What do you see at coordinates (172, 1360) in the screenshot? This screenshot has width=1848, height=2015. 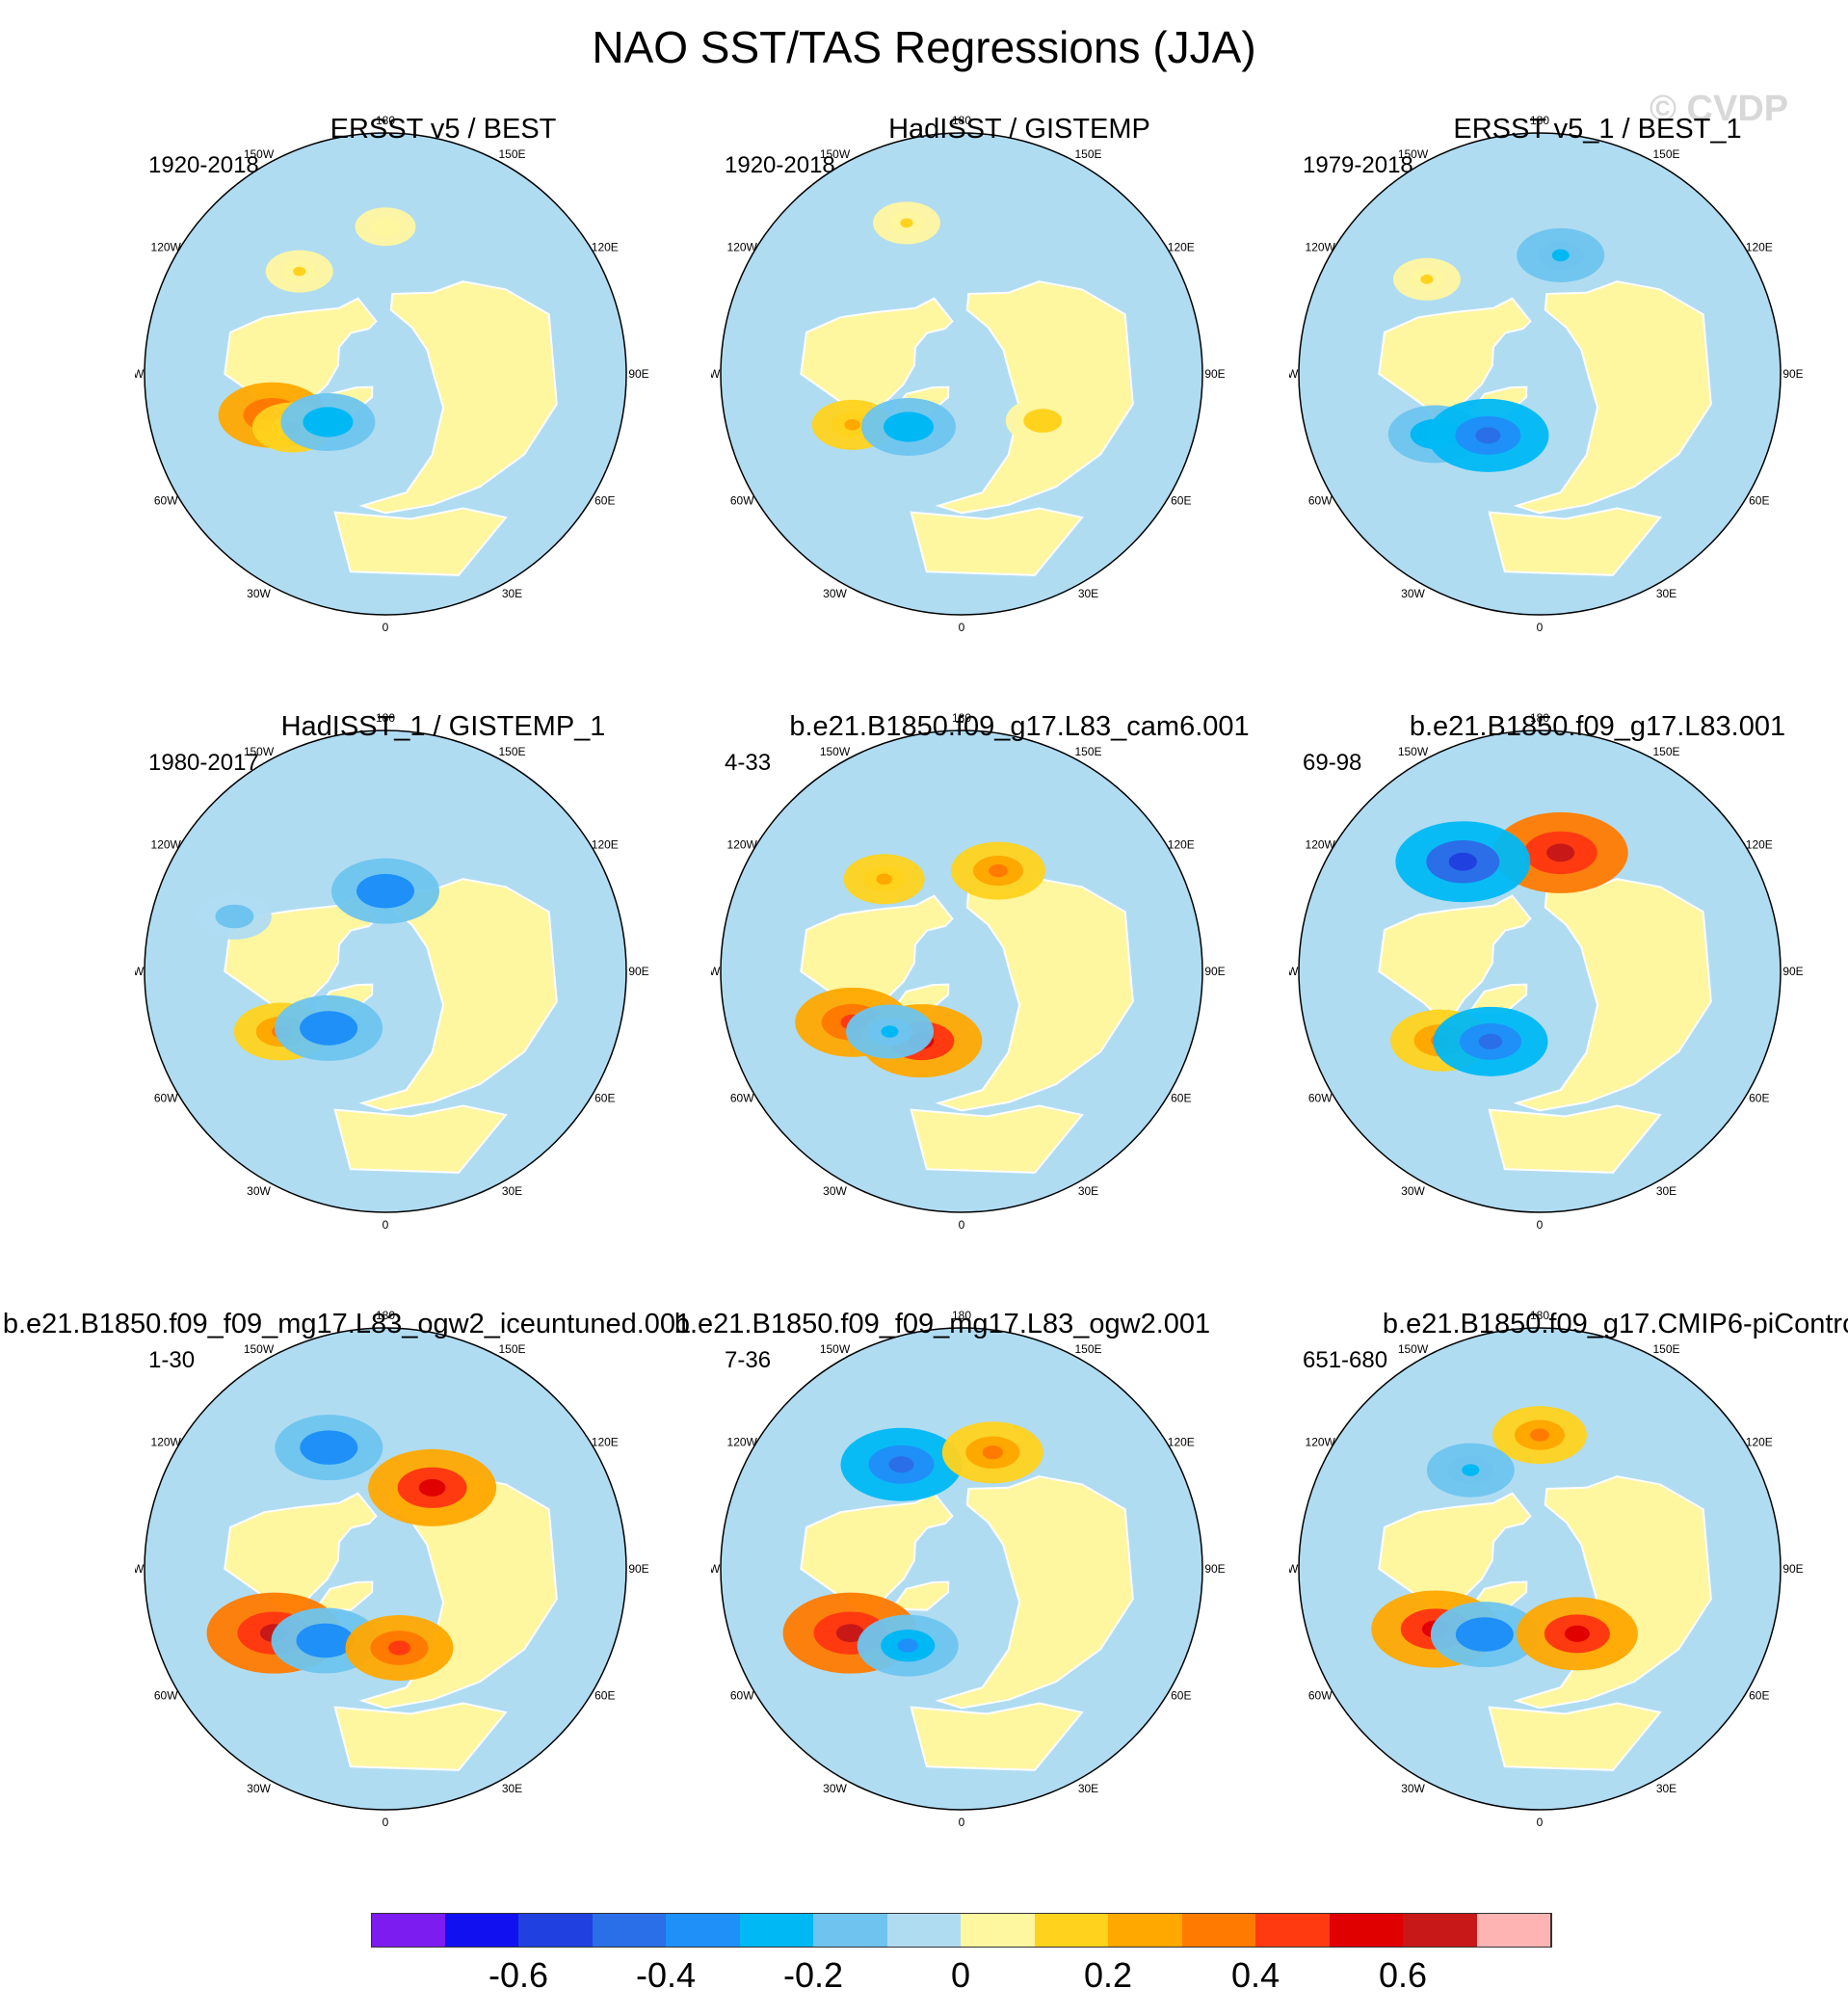 I see `panel-years: 1-30` at bounding box center [172, 1360].